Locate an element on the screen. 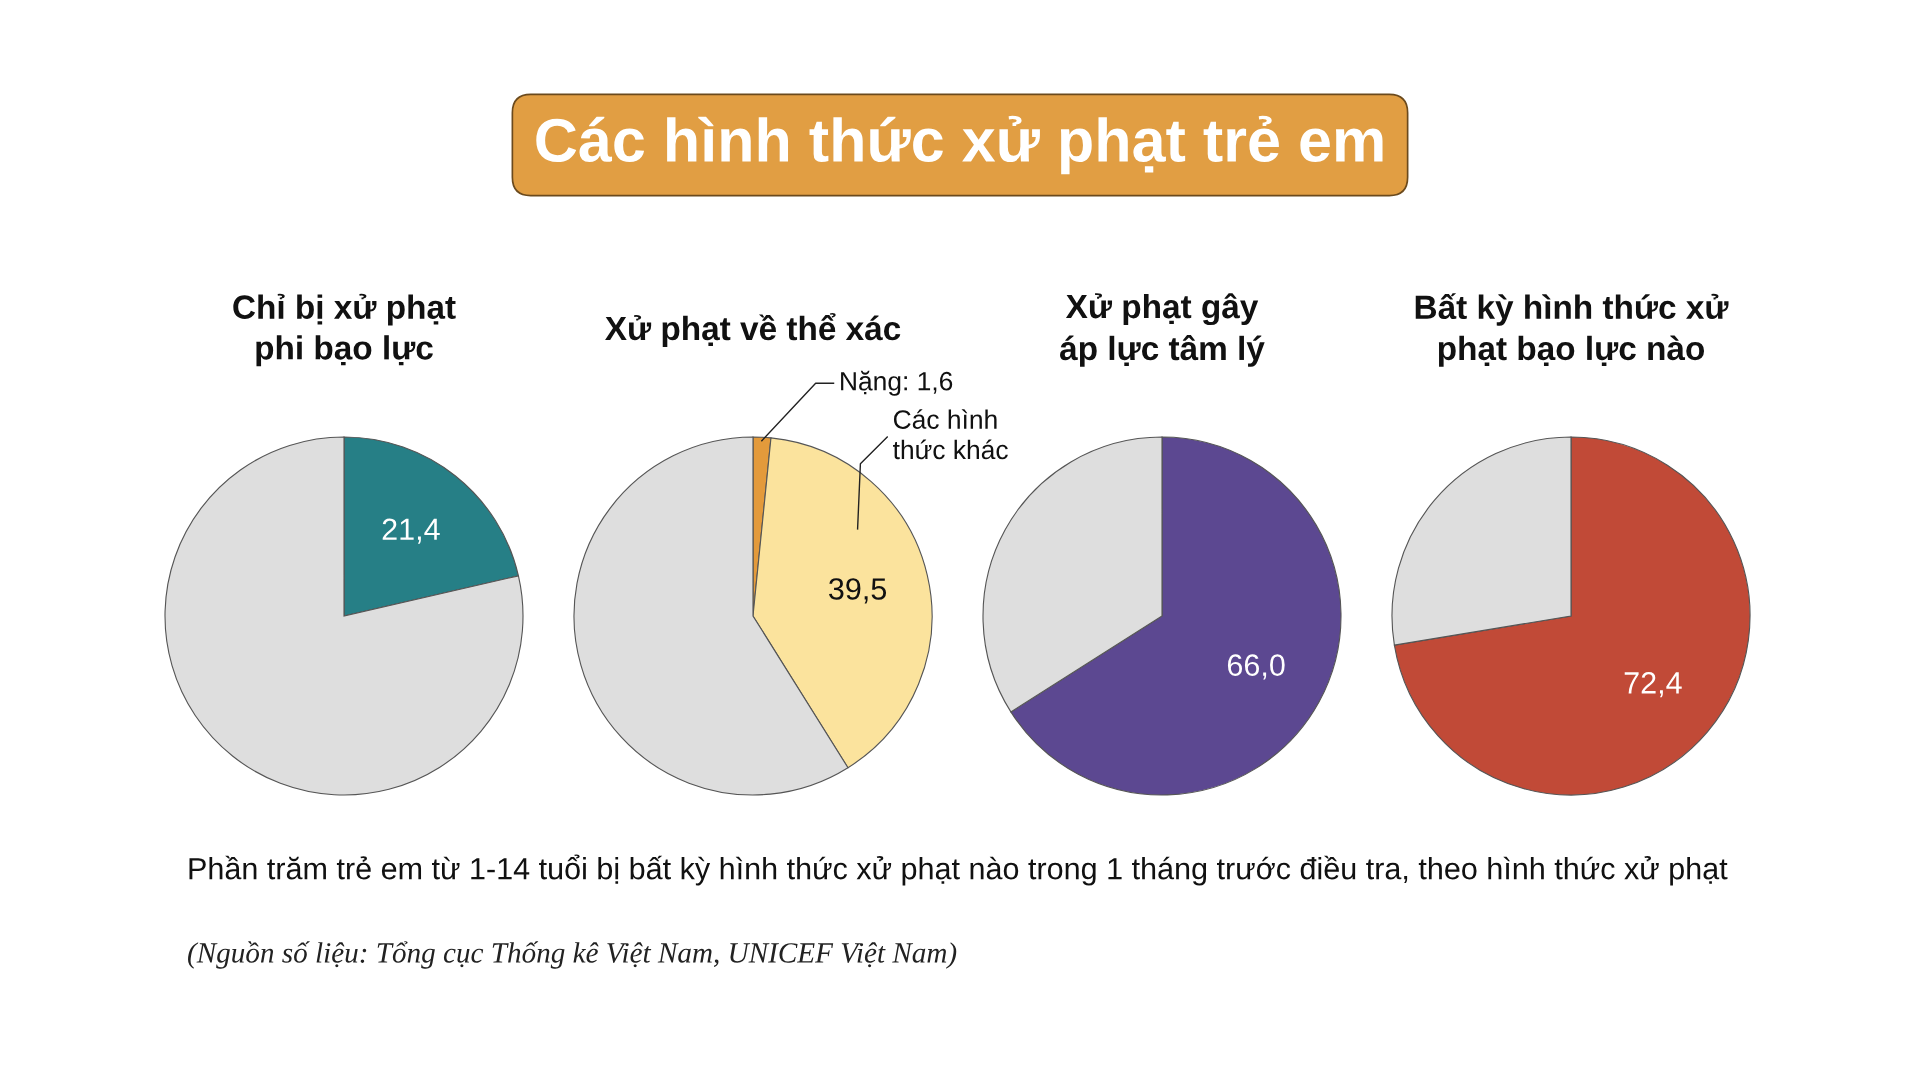  chart-title: Chỉ bị xử phạt phi bạo lực is located at coordinates (344, 330).